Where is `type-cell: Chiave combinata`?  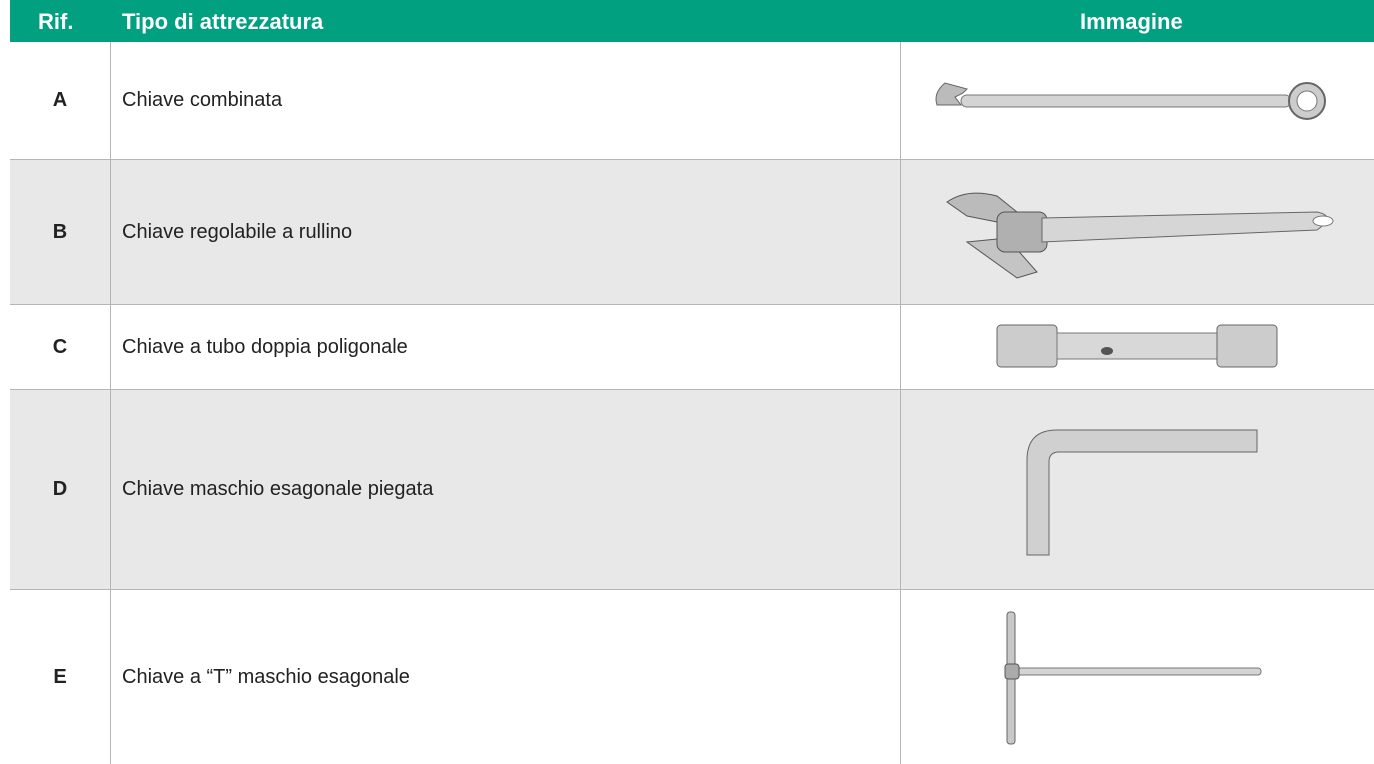 type-cell: Chiave combinata is located at coordinates (202, 100).